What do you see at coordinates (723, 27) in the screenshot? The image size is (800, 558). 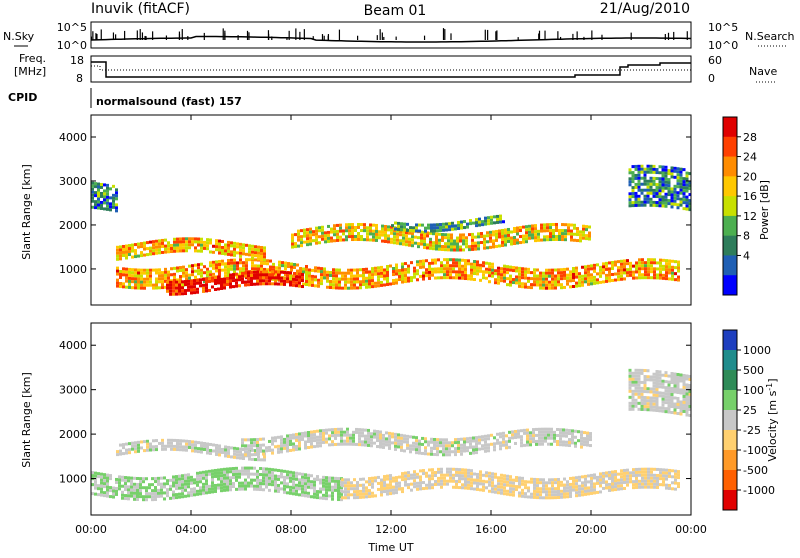 I see `noise-right-tick-top: 10^5` at bounding box center [723, 27].